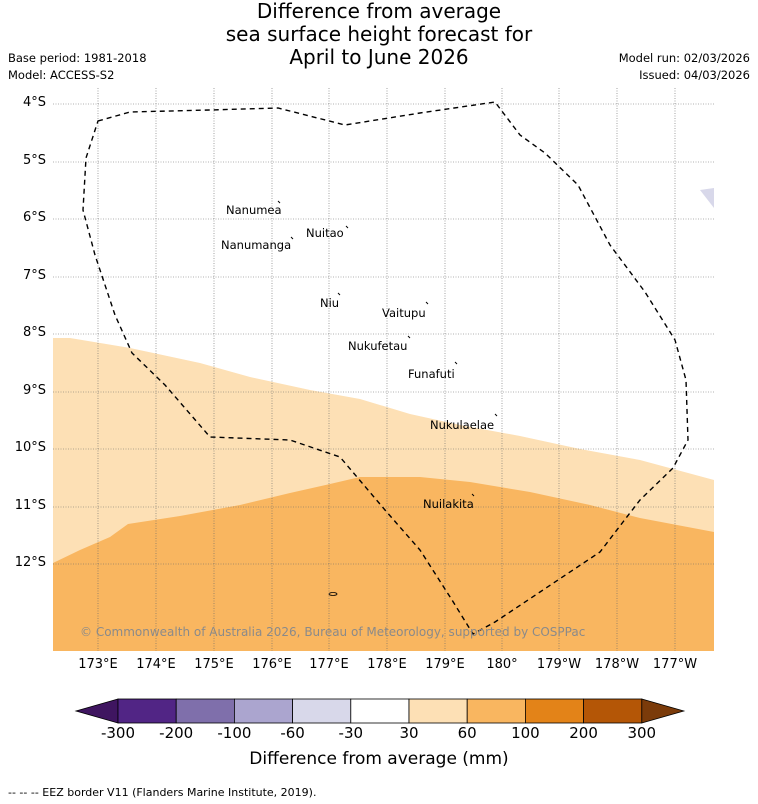  Describe the element at coordinates (525, 733) in the screenshot. I see `colorbar-tick-label: 100` at that location.